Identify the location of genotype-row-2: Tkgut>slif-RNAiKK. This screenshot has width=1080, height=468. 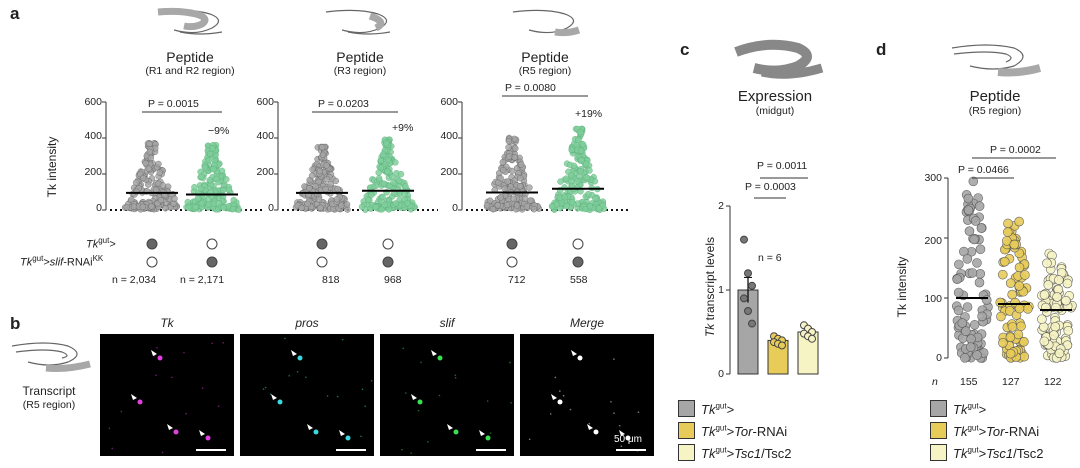
(62, 261).